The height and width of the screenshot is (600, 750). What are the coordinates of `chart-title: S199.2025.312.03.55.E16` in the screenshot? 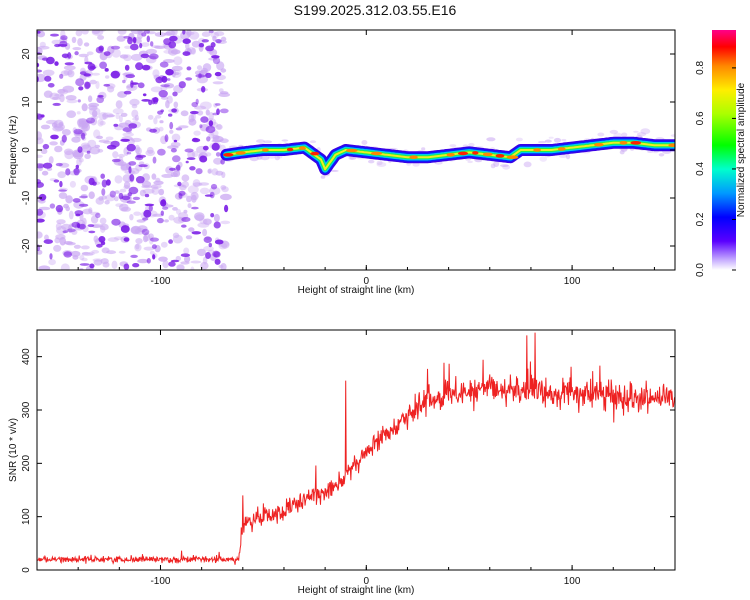 It's located at (375, 10).